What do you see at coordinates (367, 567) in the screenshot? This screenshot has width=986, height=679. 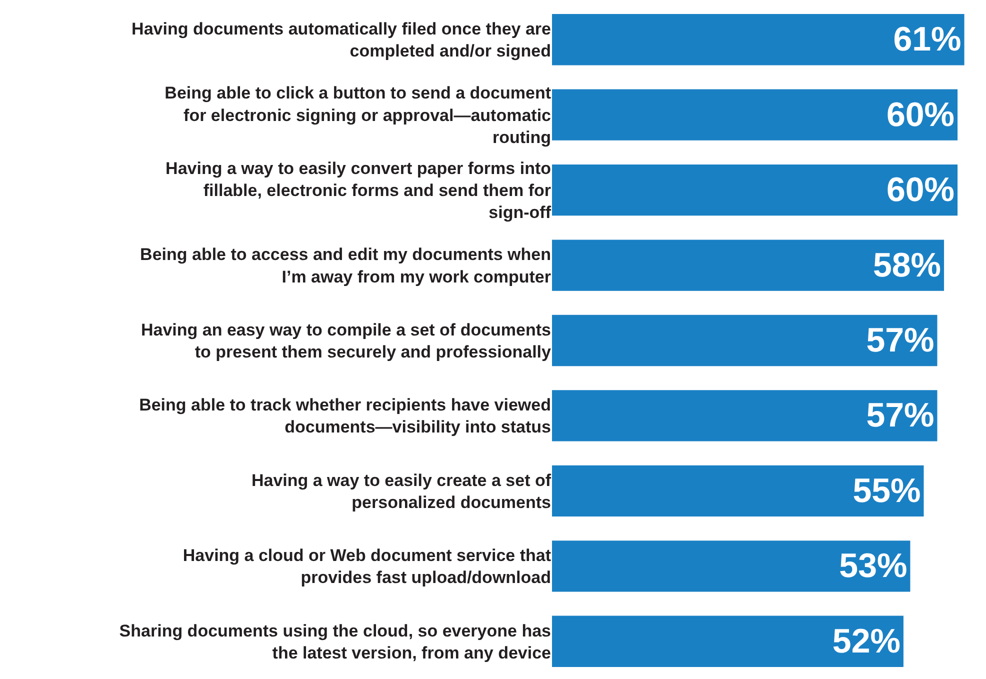 I see `y-tick-label: Having a cloud or Web document service that provides fast upload/download` at bounding box center [367, 567].